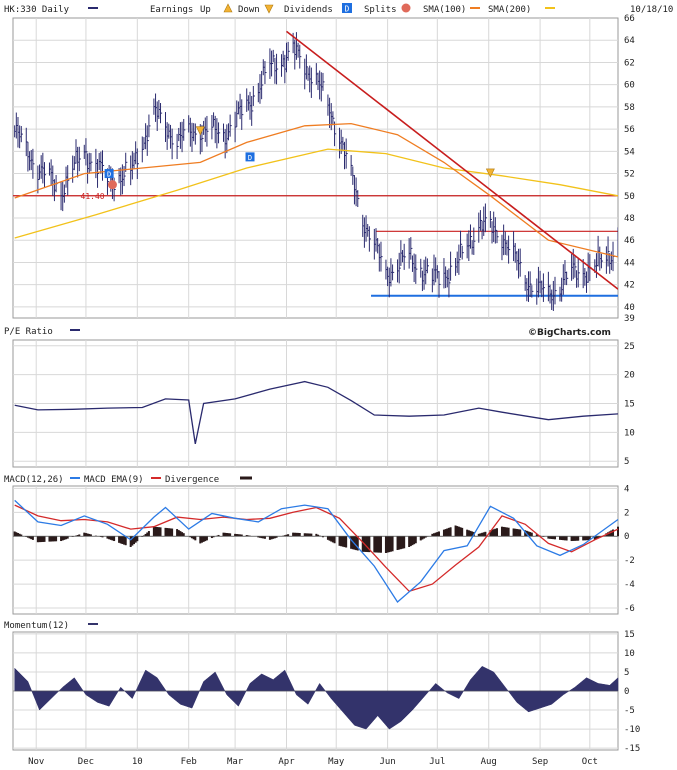 This screenshot has height=770, width=677. I want to click on momentum-y-tick: 5, so click(626, 673).